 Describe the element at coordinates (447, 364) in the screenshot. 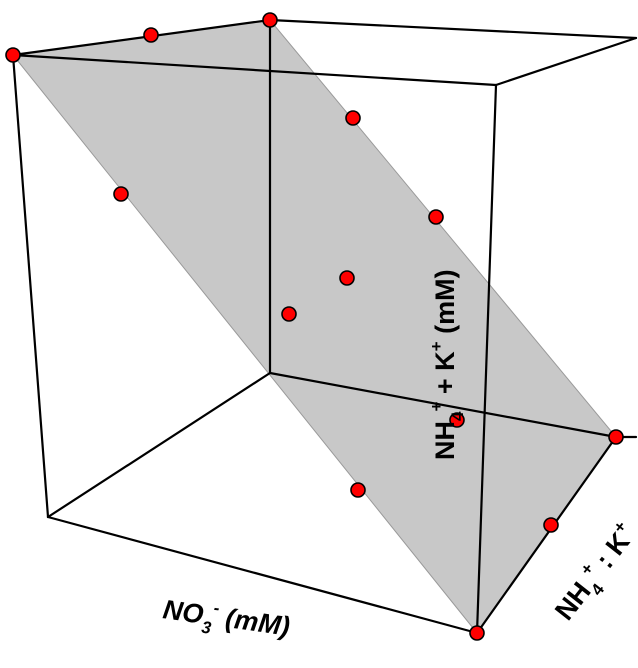

I see `z-axis-label: NH4+ + K+ (mM)` at that location.